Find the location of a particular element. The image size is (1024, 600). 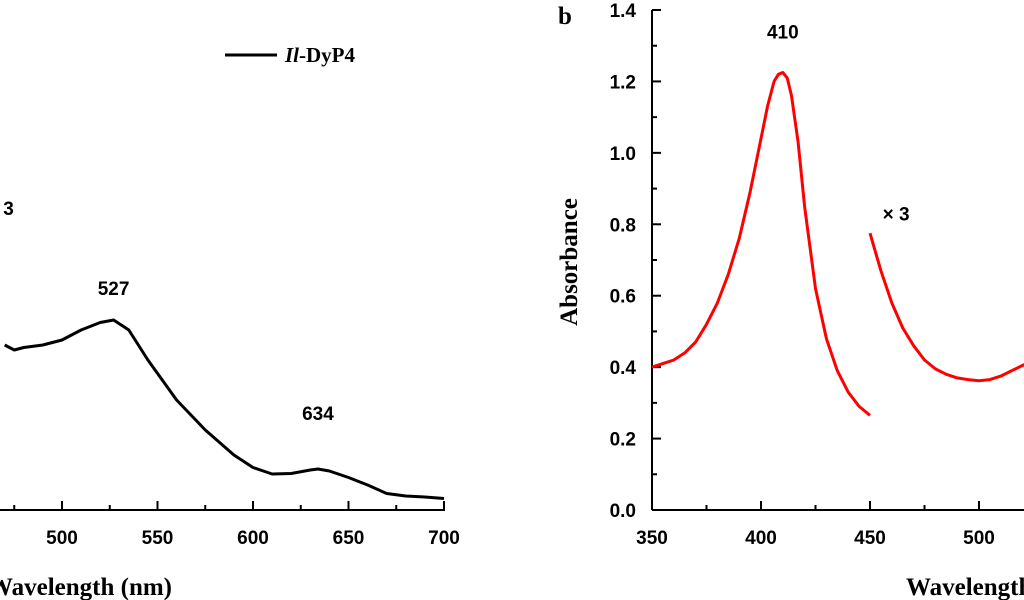

panel-a-peak-label: 634 is located at coordinates (318, 414).